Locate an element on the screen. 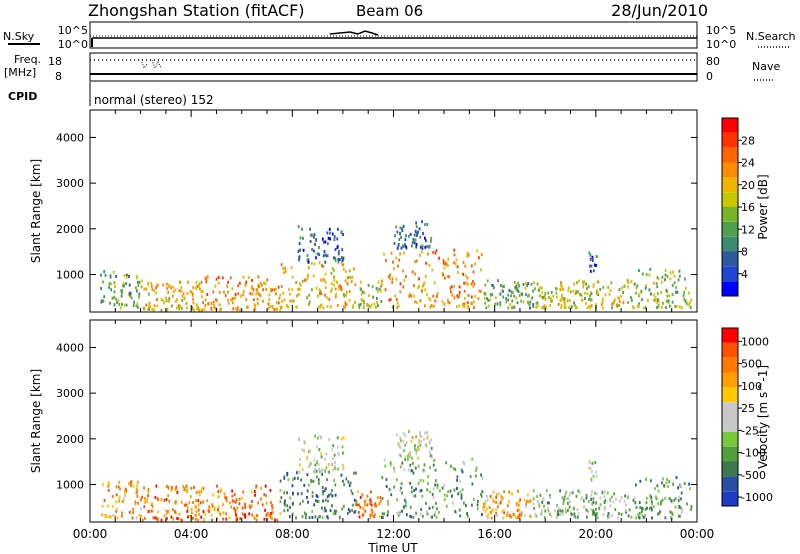 This screenshot has width=800, height=554. cpid-label: CPID is located at coordinates (22, 96).